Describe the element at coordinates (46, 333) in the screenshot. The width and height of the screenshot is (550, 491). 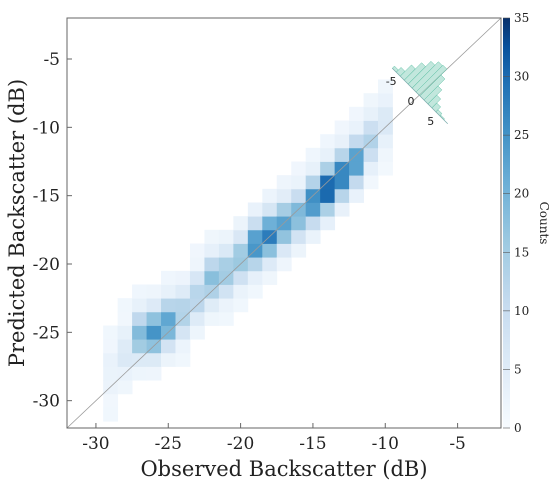
I see `y-tick-label: -25` at that location.